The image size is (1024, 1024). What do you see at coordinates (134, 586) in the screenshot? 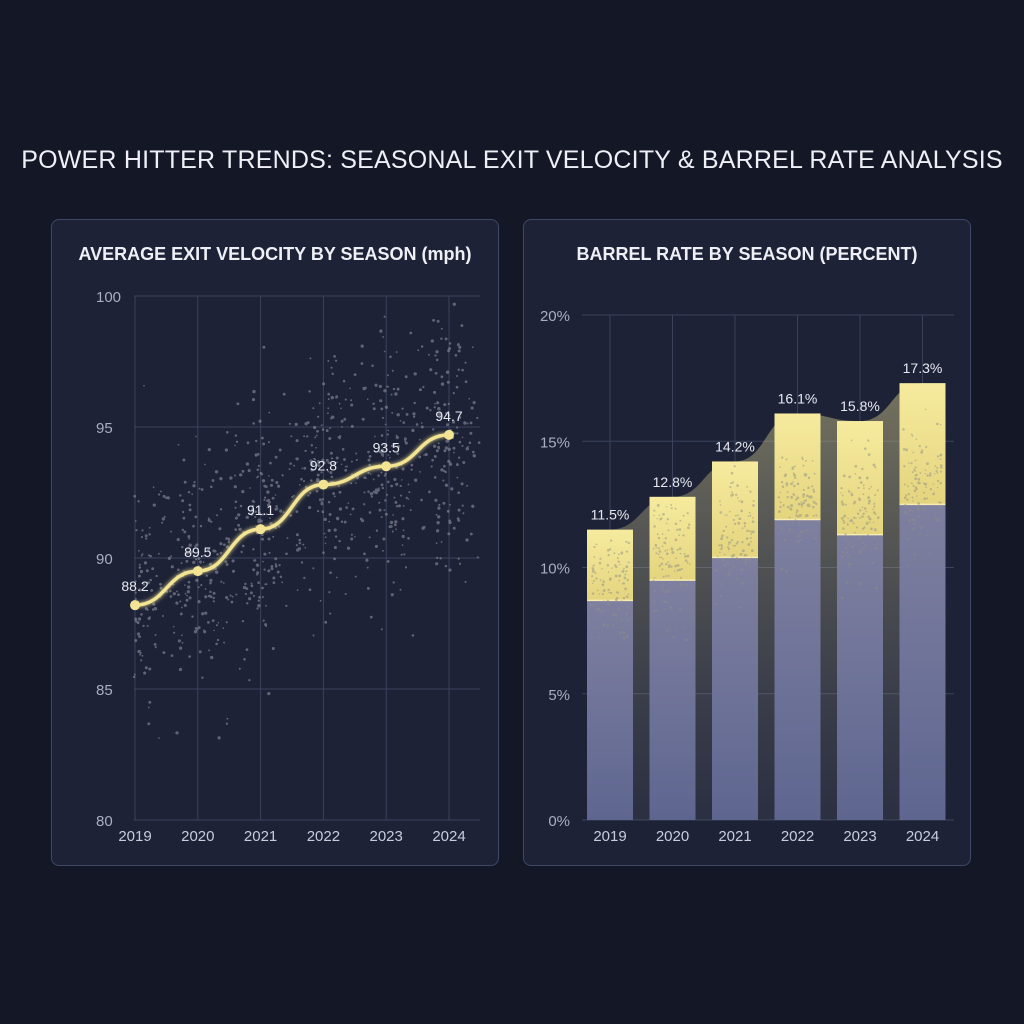
I see `exit-velocity-data-label: 88.2` at bounding box center [134, 586].